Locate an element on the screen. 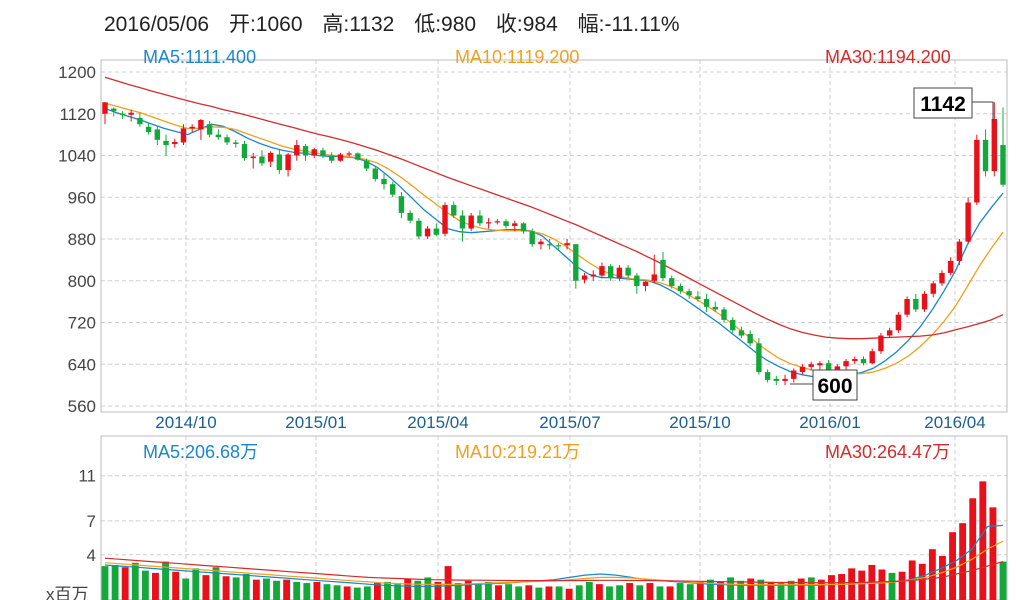 The height and width of the screenshot is (600, 1016). volume-ma30-label: MA30:264.47万 is located at coordinates (887, 452).